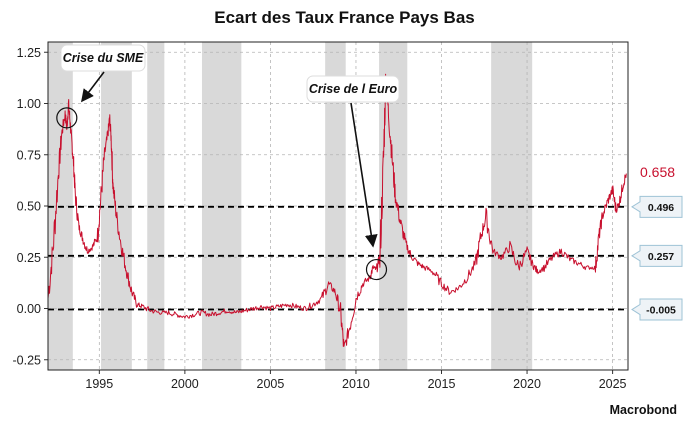 The width and height of the screenshot is (689, 434). I want to click on annotation-text: Crise de l Euro, so click(353, 89).